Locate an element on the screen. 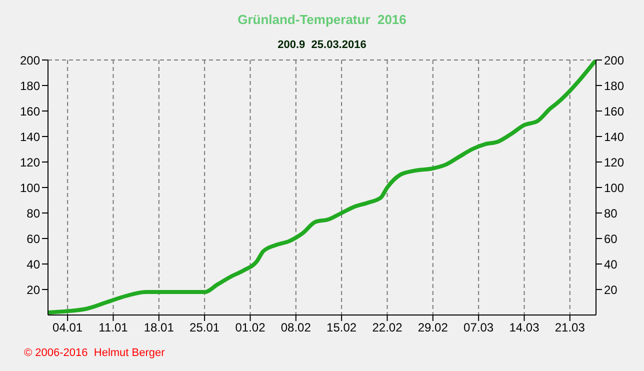 The width and height of the screenshot is (644, 371). y-tick-label: 140 is located at coordinates (30, 137).